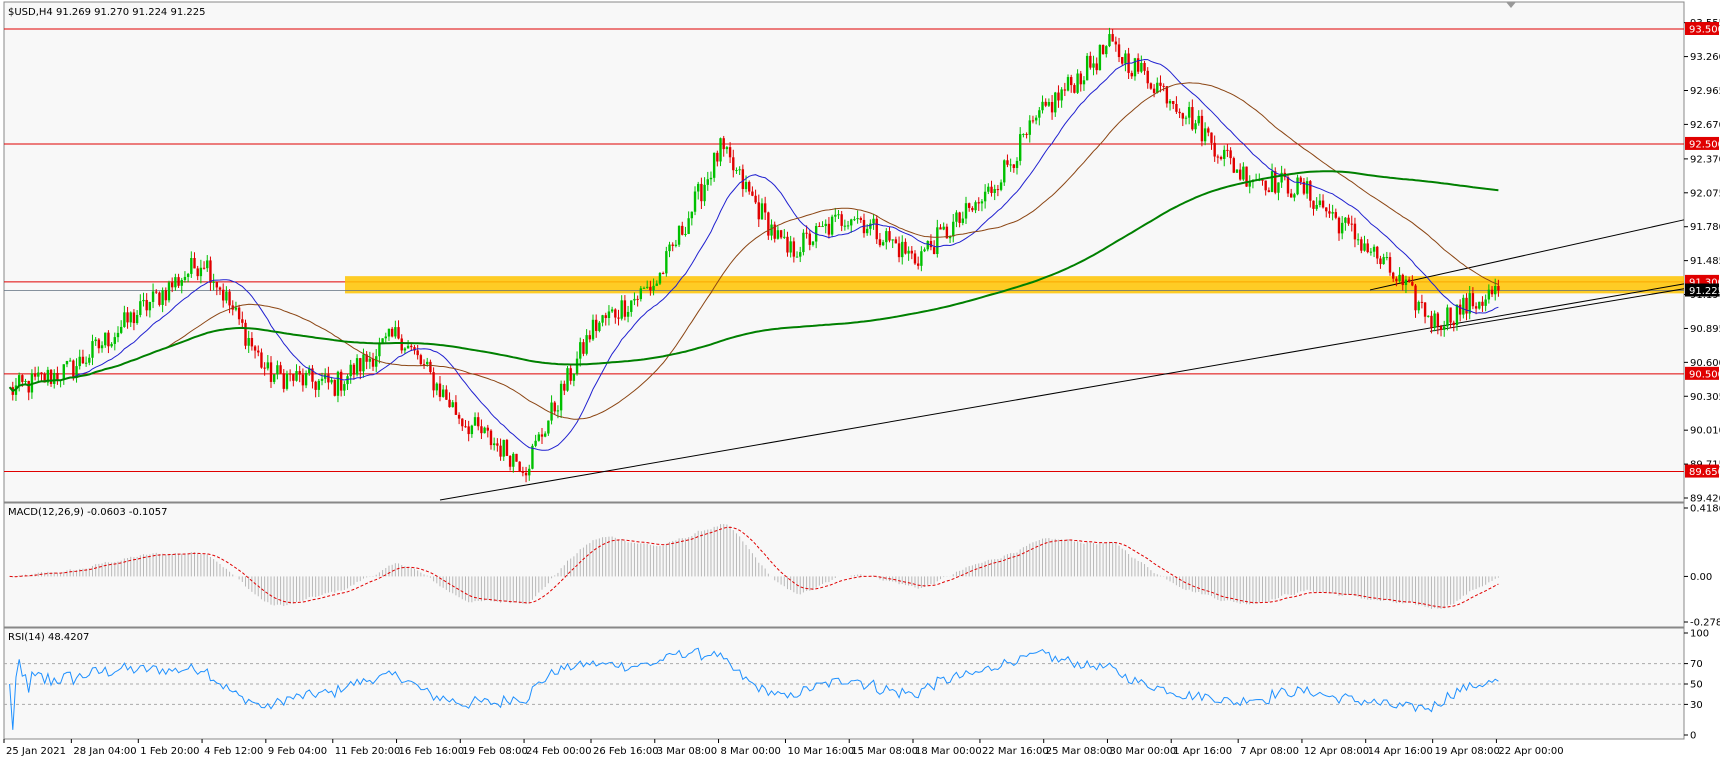 The height and width of the screenshot is (765, 1720). Describe the element at coordinates (1704, 29) in the screenshot. I see `price-level-tag-label: 93.500` at that location.